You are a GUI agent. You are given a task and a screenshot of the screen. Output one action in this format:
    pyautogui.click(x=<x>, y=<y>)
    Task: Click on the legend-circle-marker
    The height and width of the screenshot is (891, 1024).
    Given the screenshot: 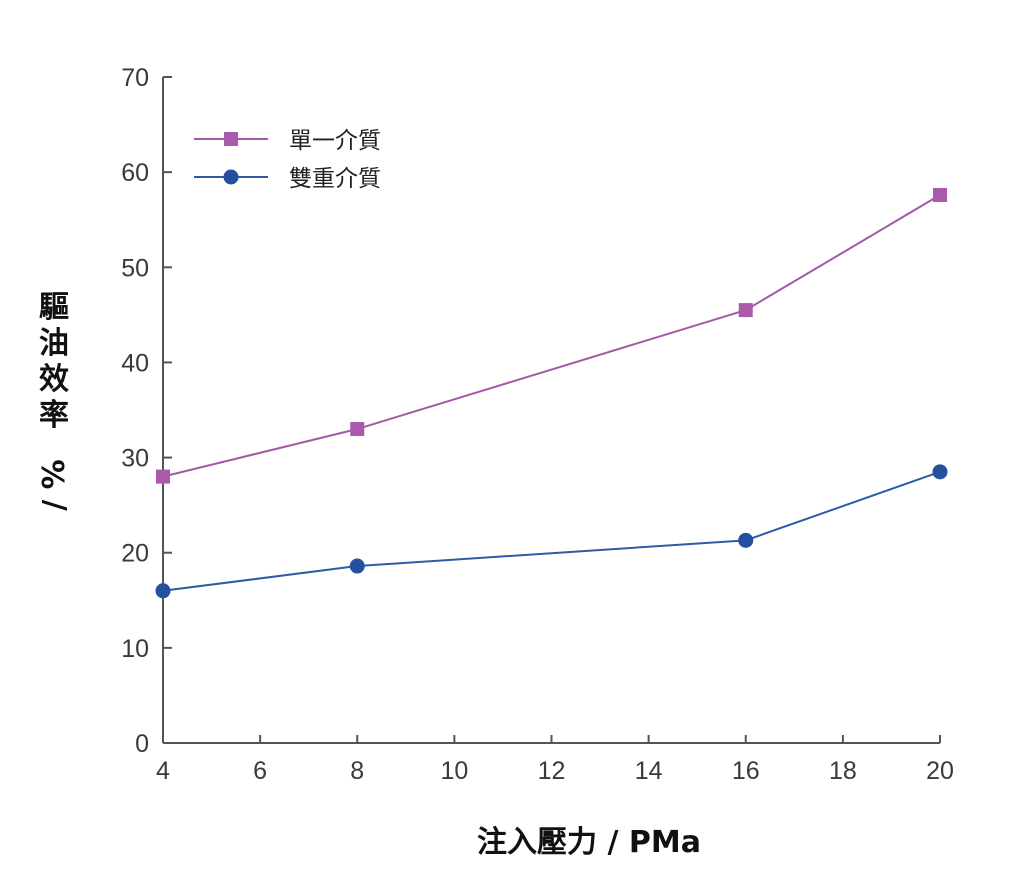 What is the action you would take?
    pyautogui.click(x=231, y=177)
    